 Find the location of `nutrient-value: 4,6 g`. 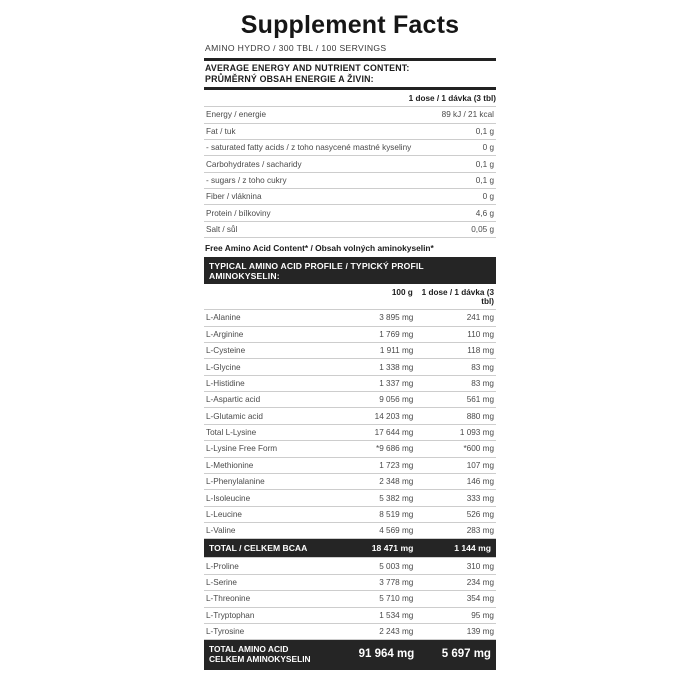

nutrient-value: 4,6 g is located at coordinates (457, 213).